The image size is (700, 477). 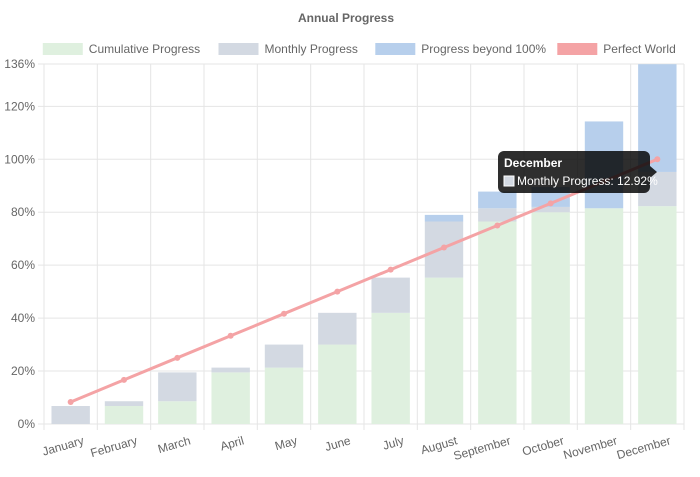 I want to click on bar-cumulative-progress-february, so click(x=124, y=415).